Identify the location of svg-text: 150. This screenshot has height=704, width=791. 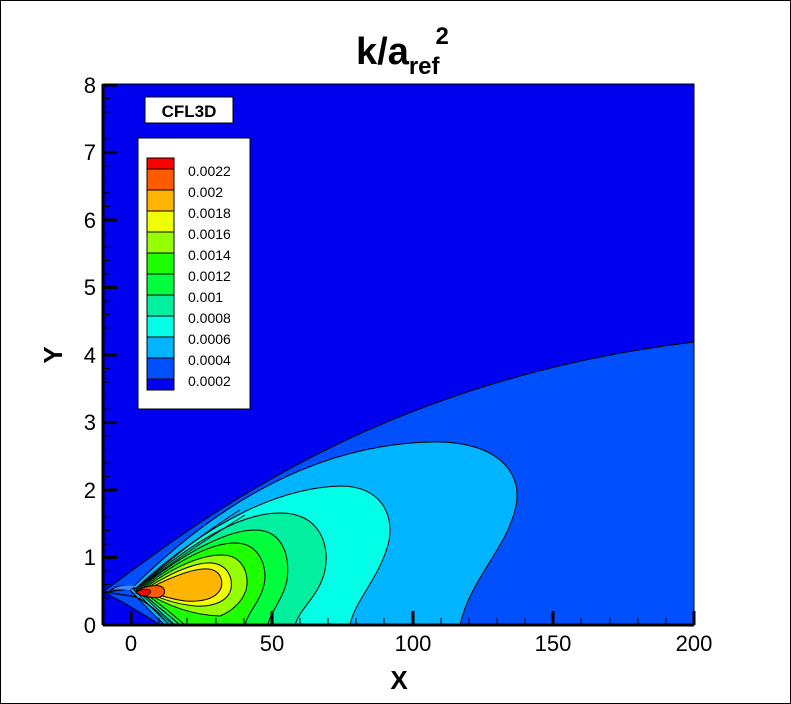
(553, 643).